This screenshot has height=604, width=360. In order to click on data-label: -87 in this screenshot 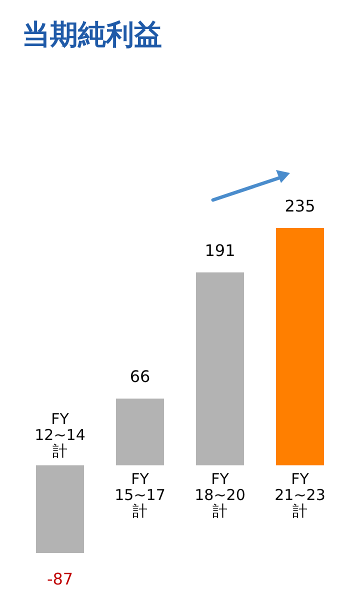, I will do `click(60, 579)`.